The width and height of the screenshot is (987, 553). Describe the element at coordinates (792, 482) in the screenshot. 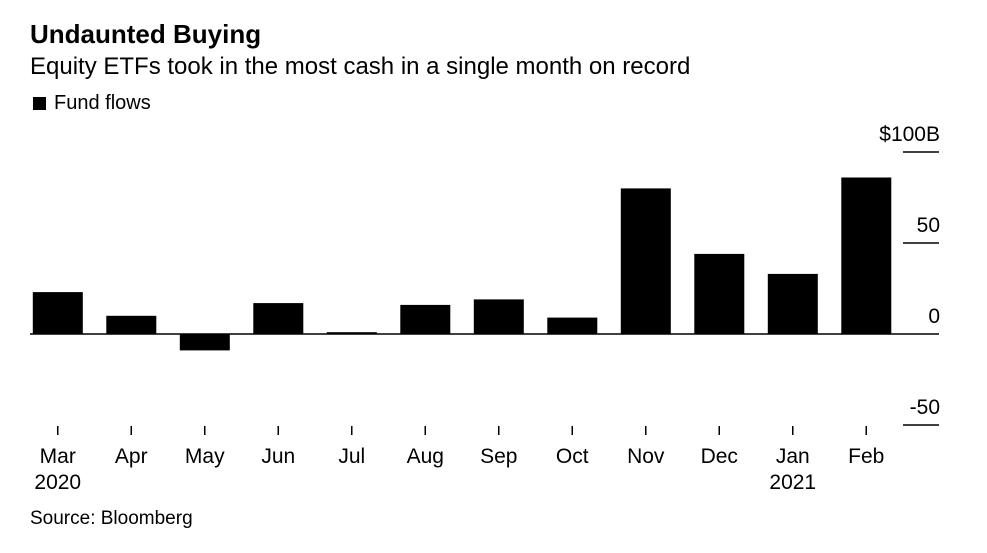

I see `x-year-label: 2021` at that location.